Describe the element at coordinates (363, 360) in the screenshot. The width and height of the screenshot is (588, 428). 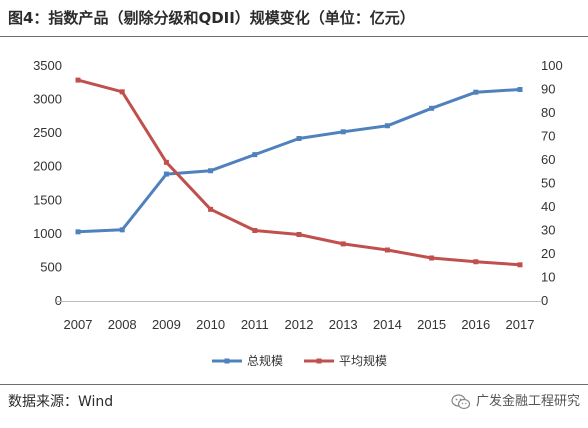
I see `legend-label: 平均规模` at that location.